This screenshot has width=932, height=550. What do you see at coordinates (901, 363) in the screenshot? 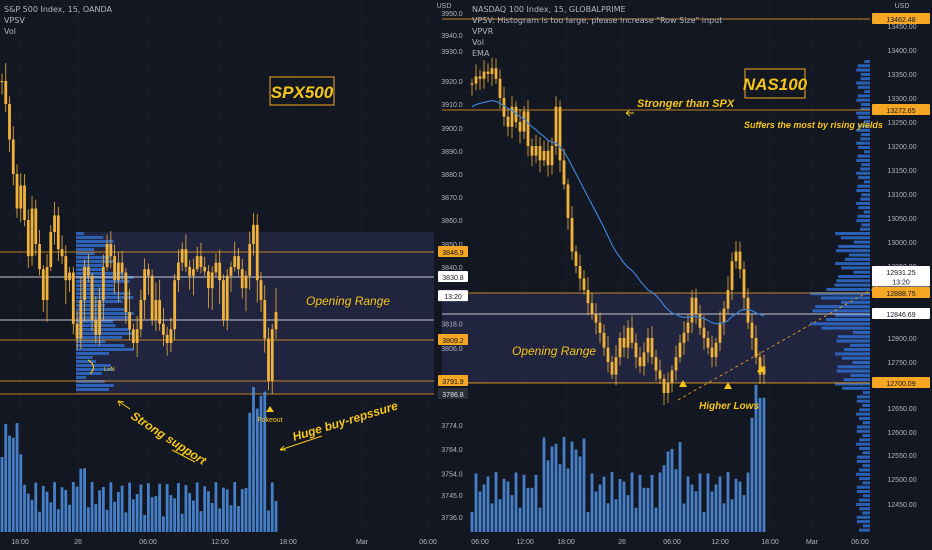
I see `nas-y-tick-label: 12750.00` at bounding box center [901, 363].